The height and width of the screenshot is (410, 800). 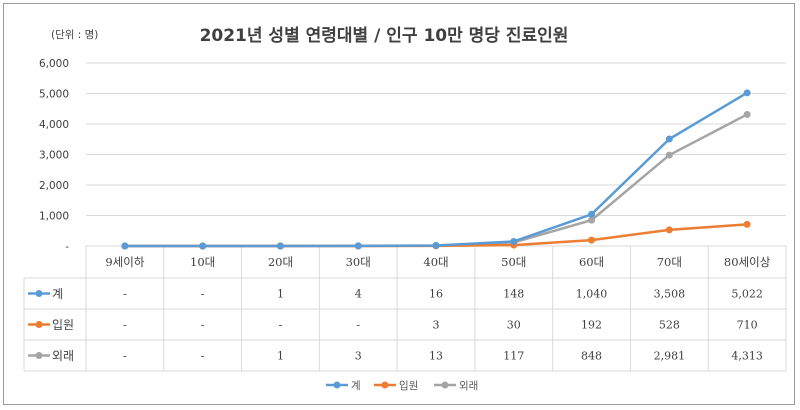 What do you see at coordinates (670, 356) in the screenshot?
I see `outpatient-cell: 2,981` at bounding box center [670, 356].